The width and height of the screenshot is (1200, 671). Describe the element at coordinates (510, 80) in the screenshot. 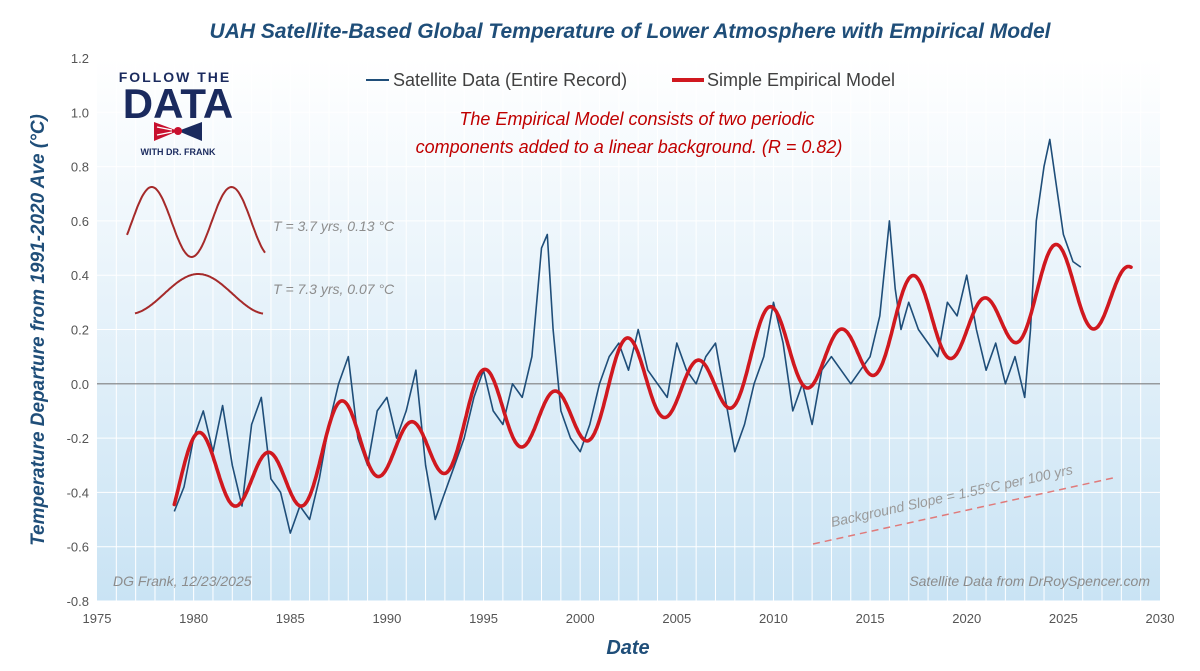

I see `legend-label-satellite: Satellite Data (Entire Record)` at that location.